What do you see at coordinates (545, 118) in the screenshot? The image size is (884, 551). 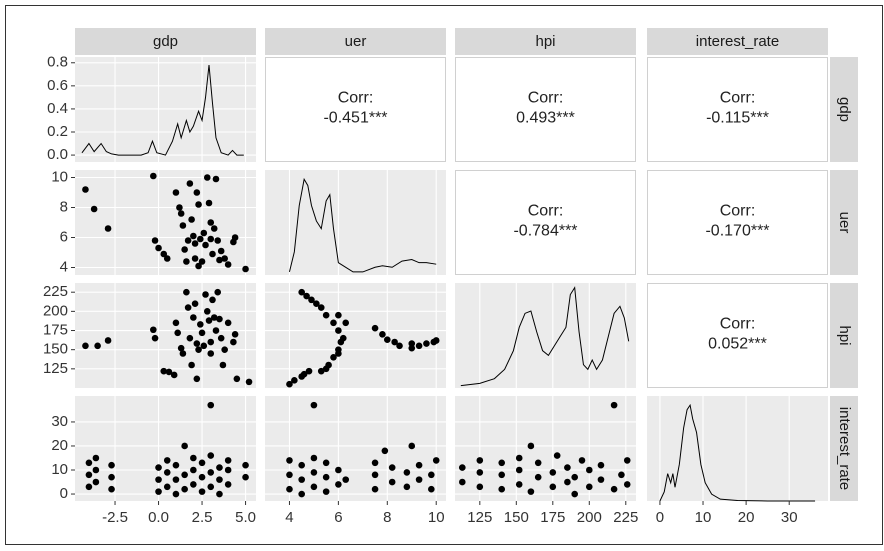 I see `correlation-value: 0.493***` at bounding box center [545, 118].